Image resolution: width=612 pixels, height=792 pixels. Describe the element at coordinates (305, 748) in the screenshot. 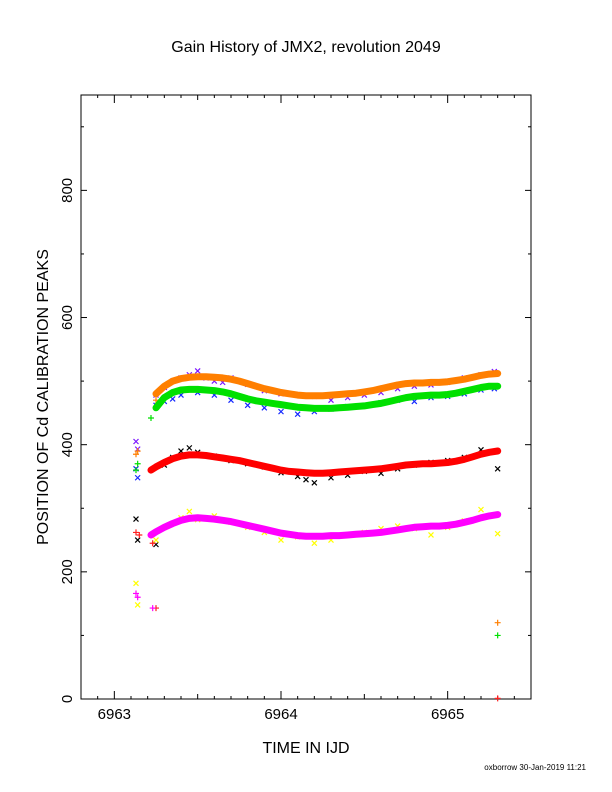

I see `x-axis-label: TIME IN IJD` at that location.